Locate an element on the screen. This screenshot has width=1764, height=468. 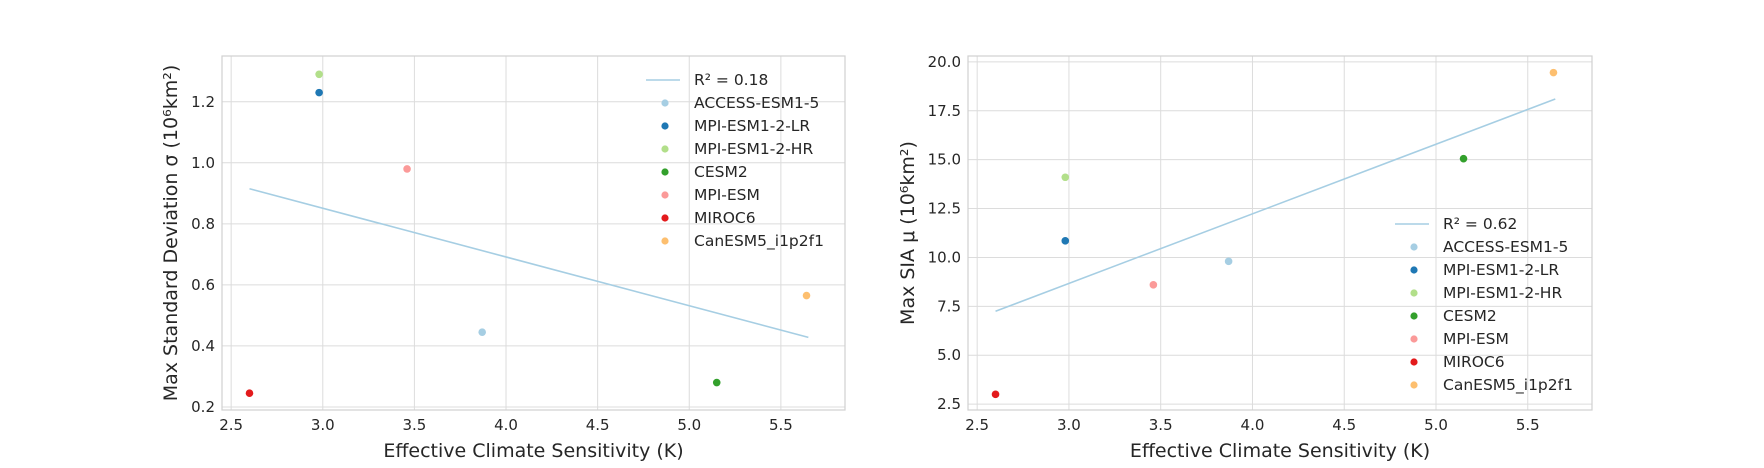
y-tick-label: 0.4 is located at coordinates (203, 346).